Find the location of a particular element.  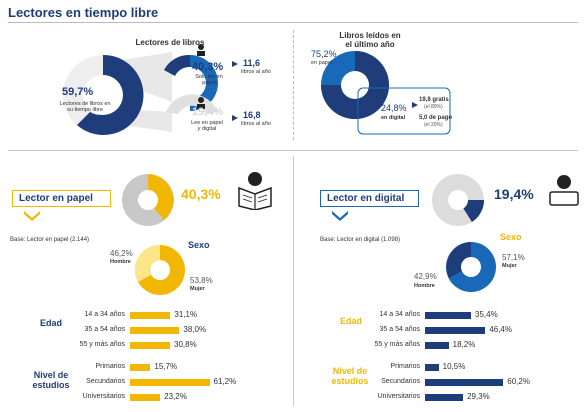

top-left-graphic is located at coordinates (150, 89).